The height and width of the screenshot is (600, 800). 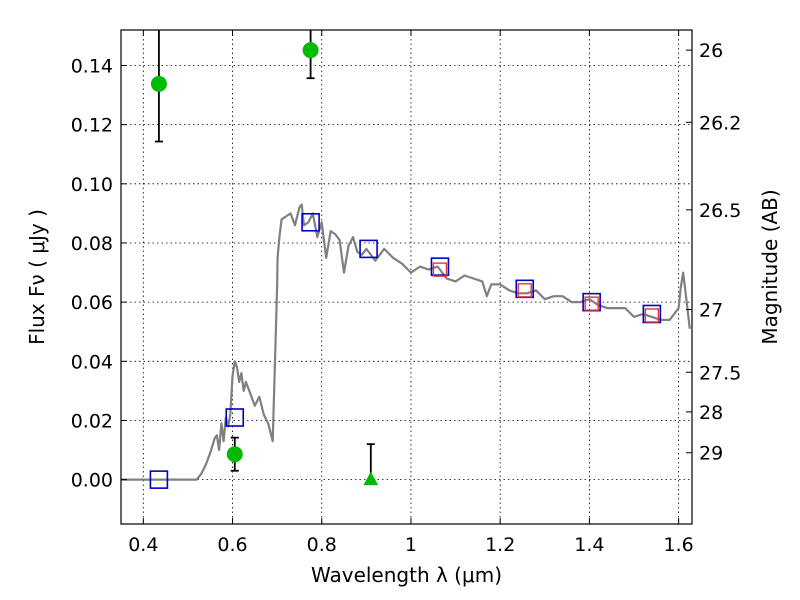 I want to click on x-tick-label: 1.4, so click(x=589, y=545).